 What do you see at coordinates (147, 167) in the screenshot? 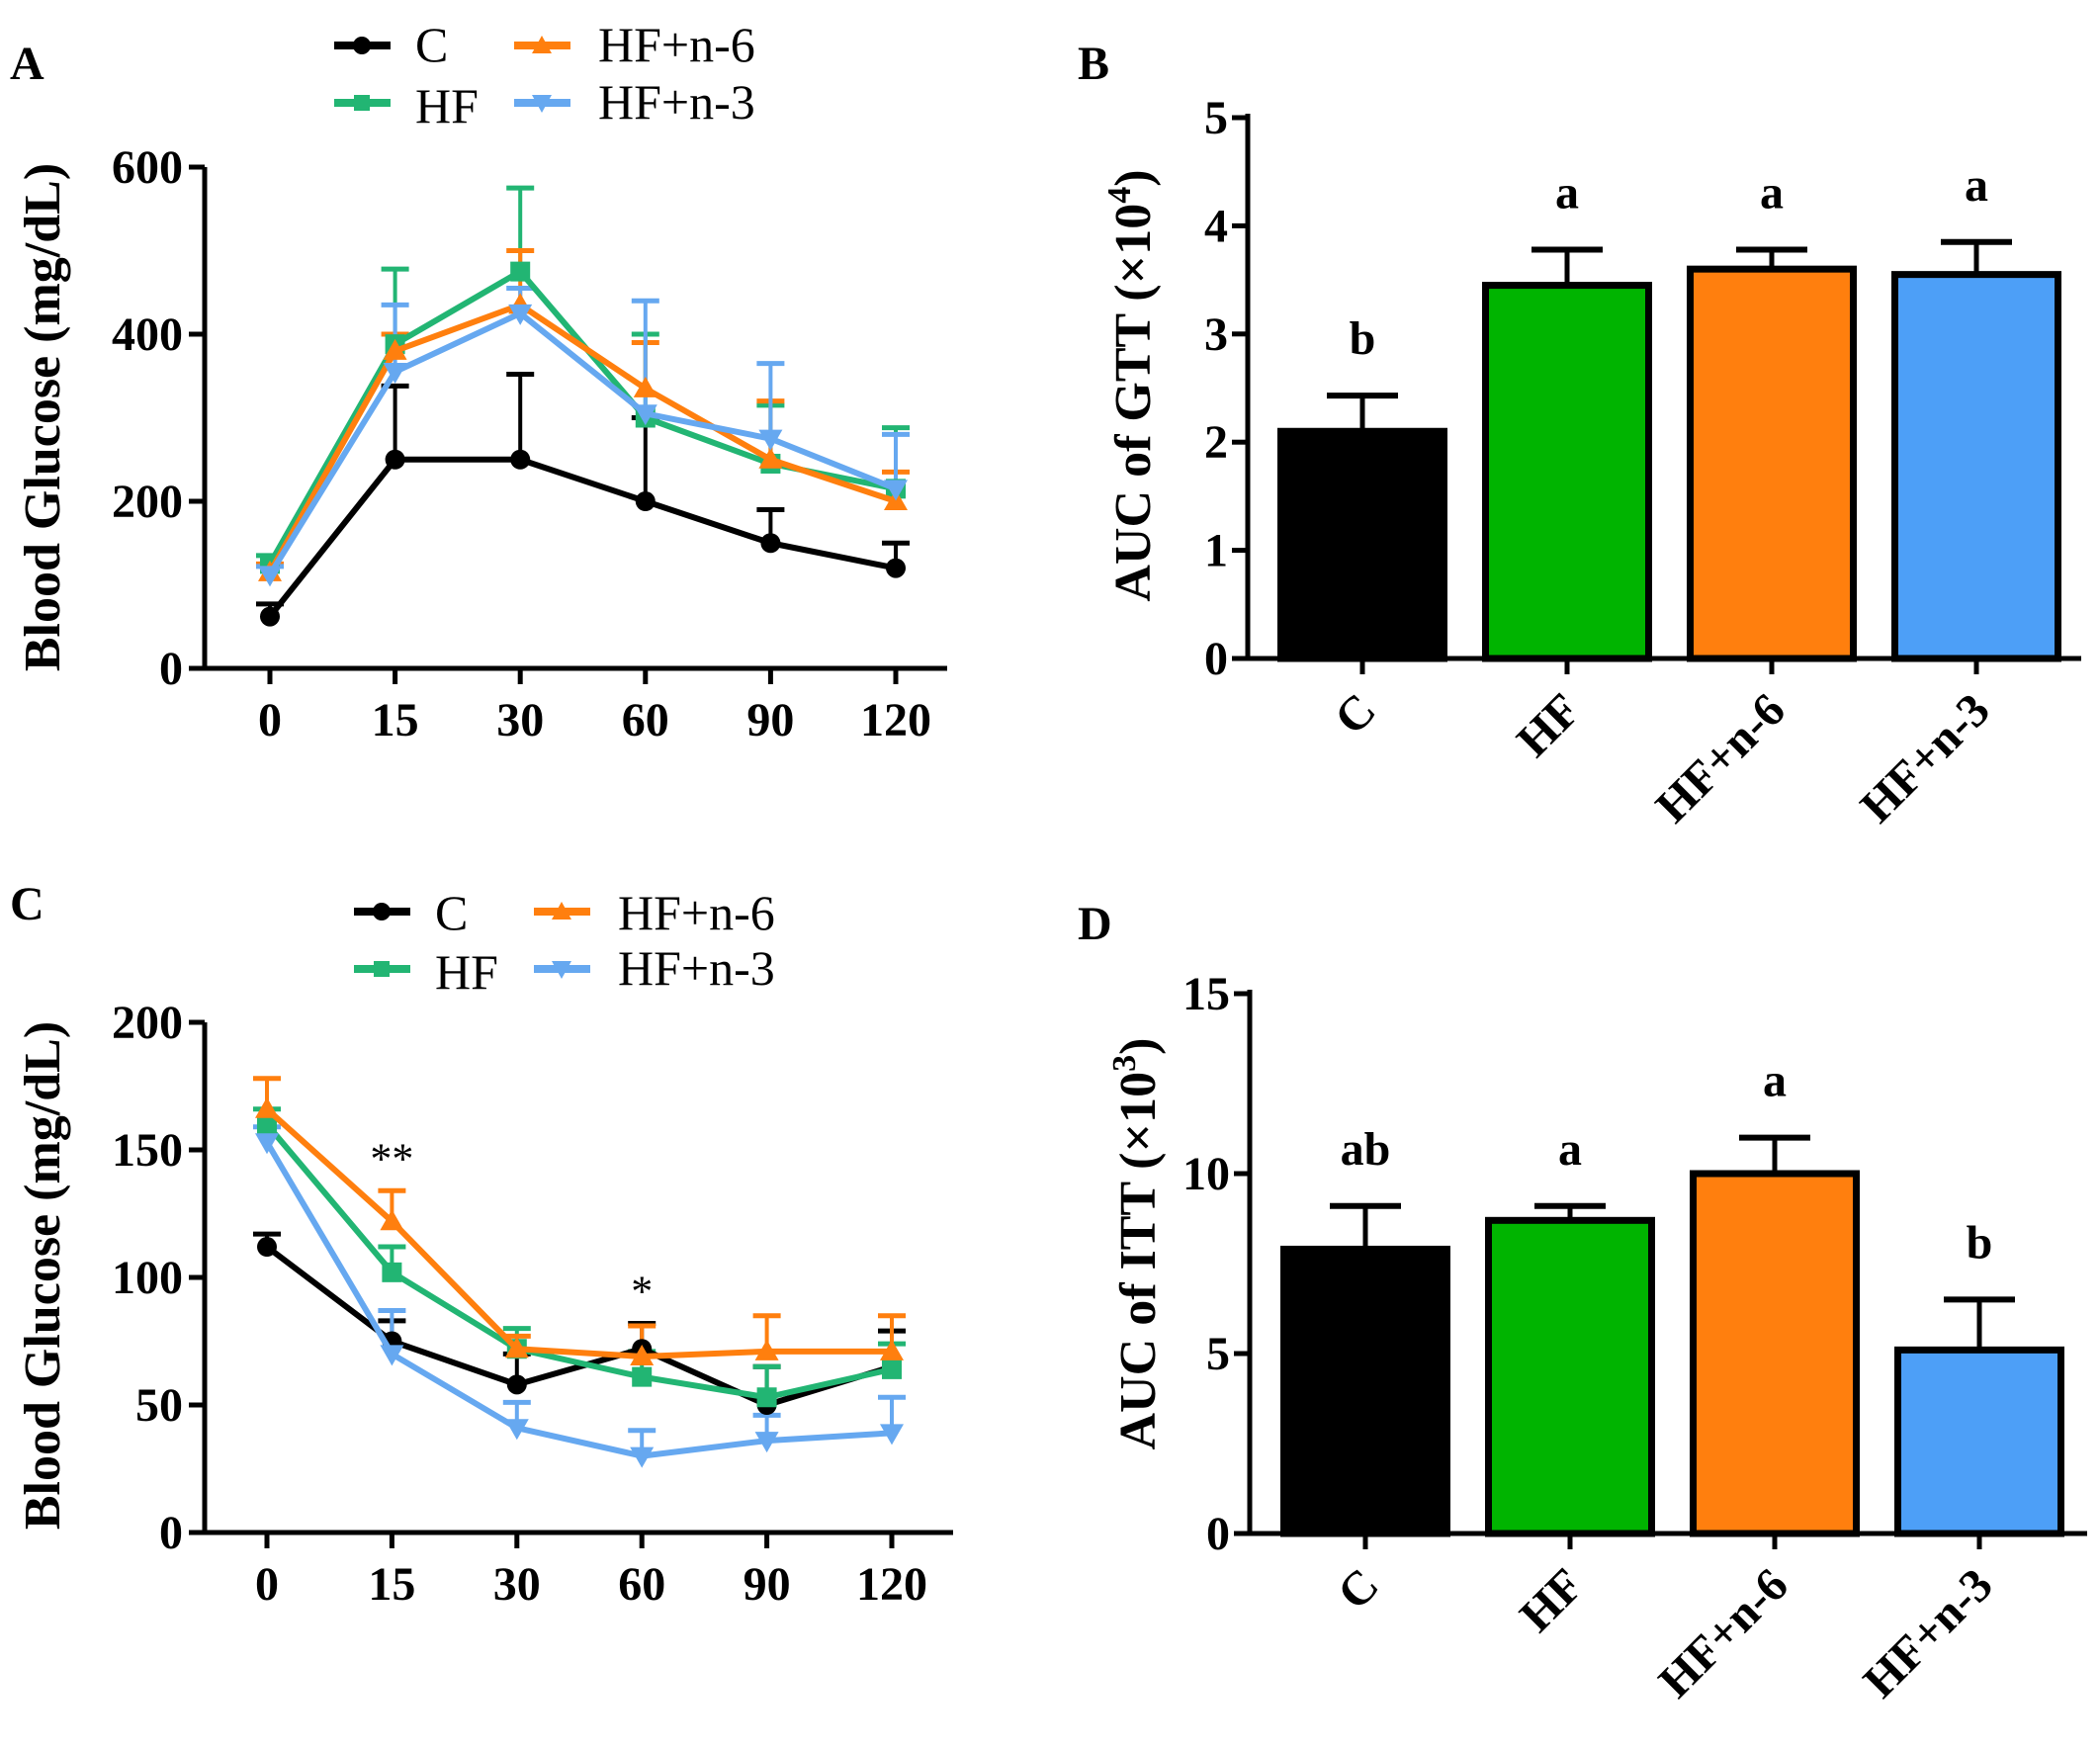
I see `panel-a-ytick-label: 600` at bounding box center [147, 167].